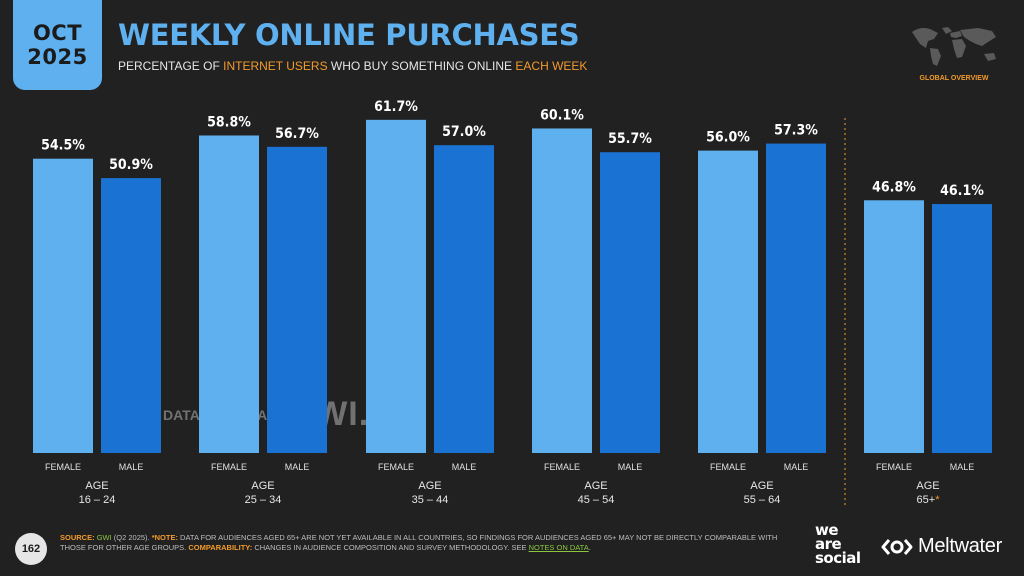 This screenshot has width=1024, height=576. Describe the element at coordinates (926, 500) in the screenshot. I see `age-range-text: 65+` at that location.